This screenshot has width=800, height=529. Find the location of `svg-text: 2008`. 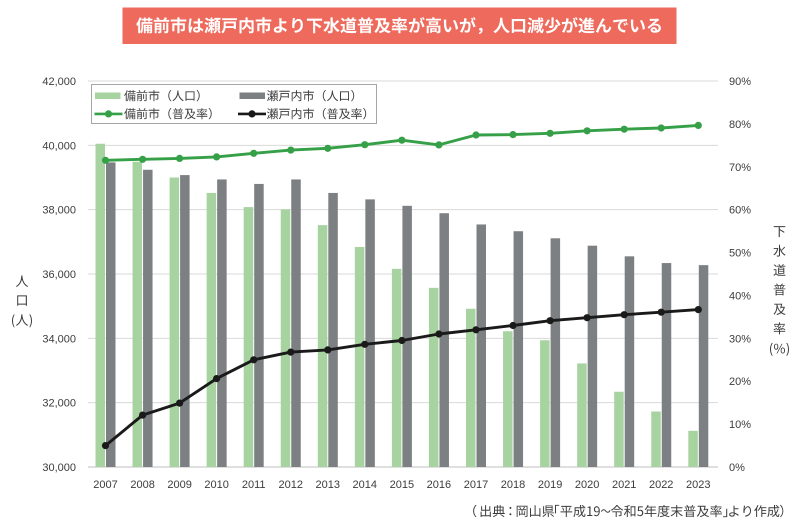

svg-text: 2008 is located at coordinates (142, 485).